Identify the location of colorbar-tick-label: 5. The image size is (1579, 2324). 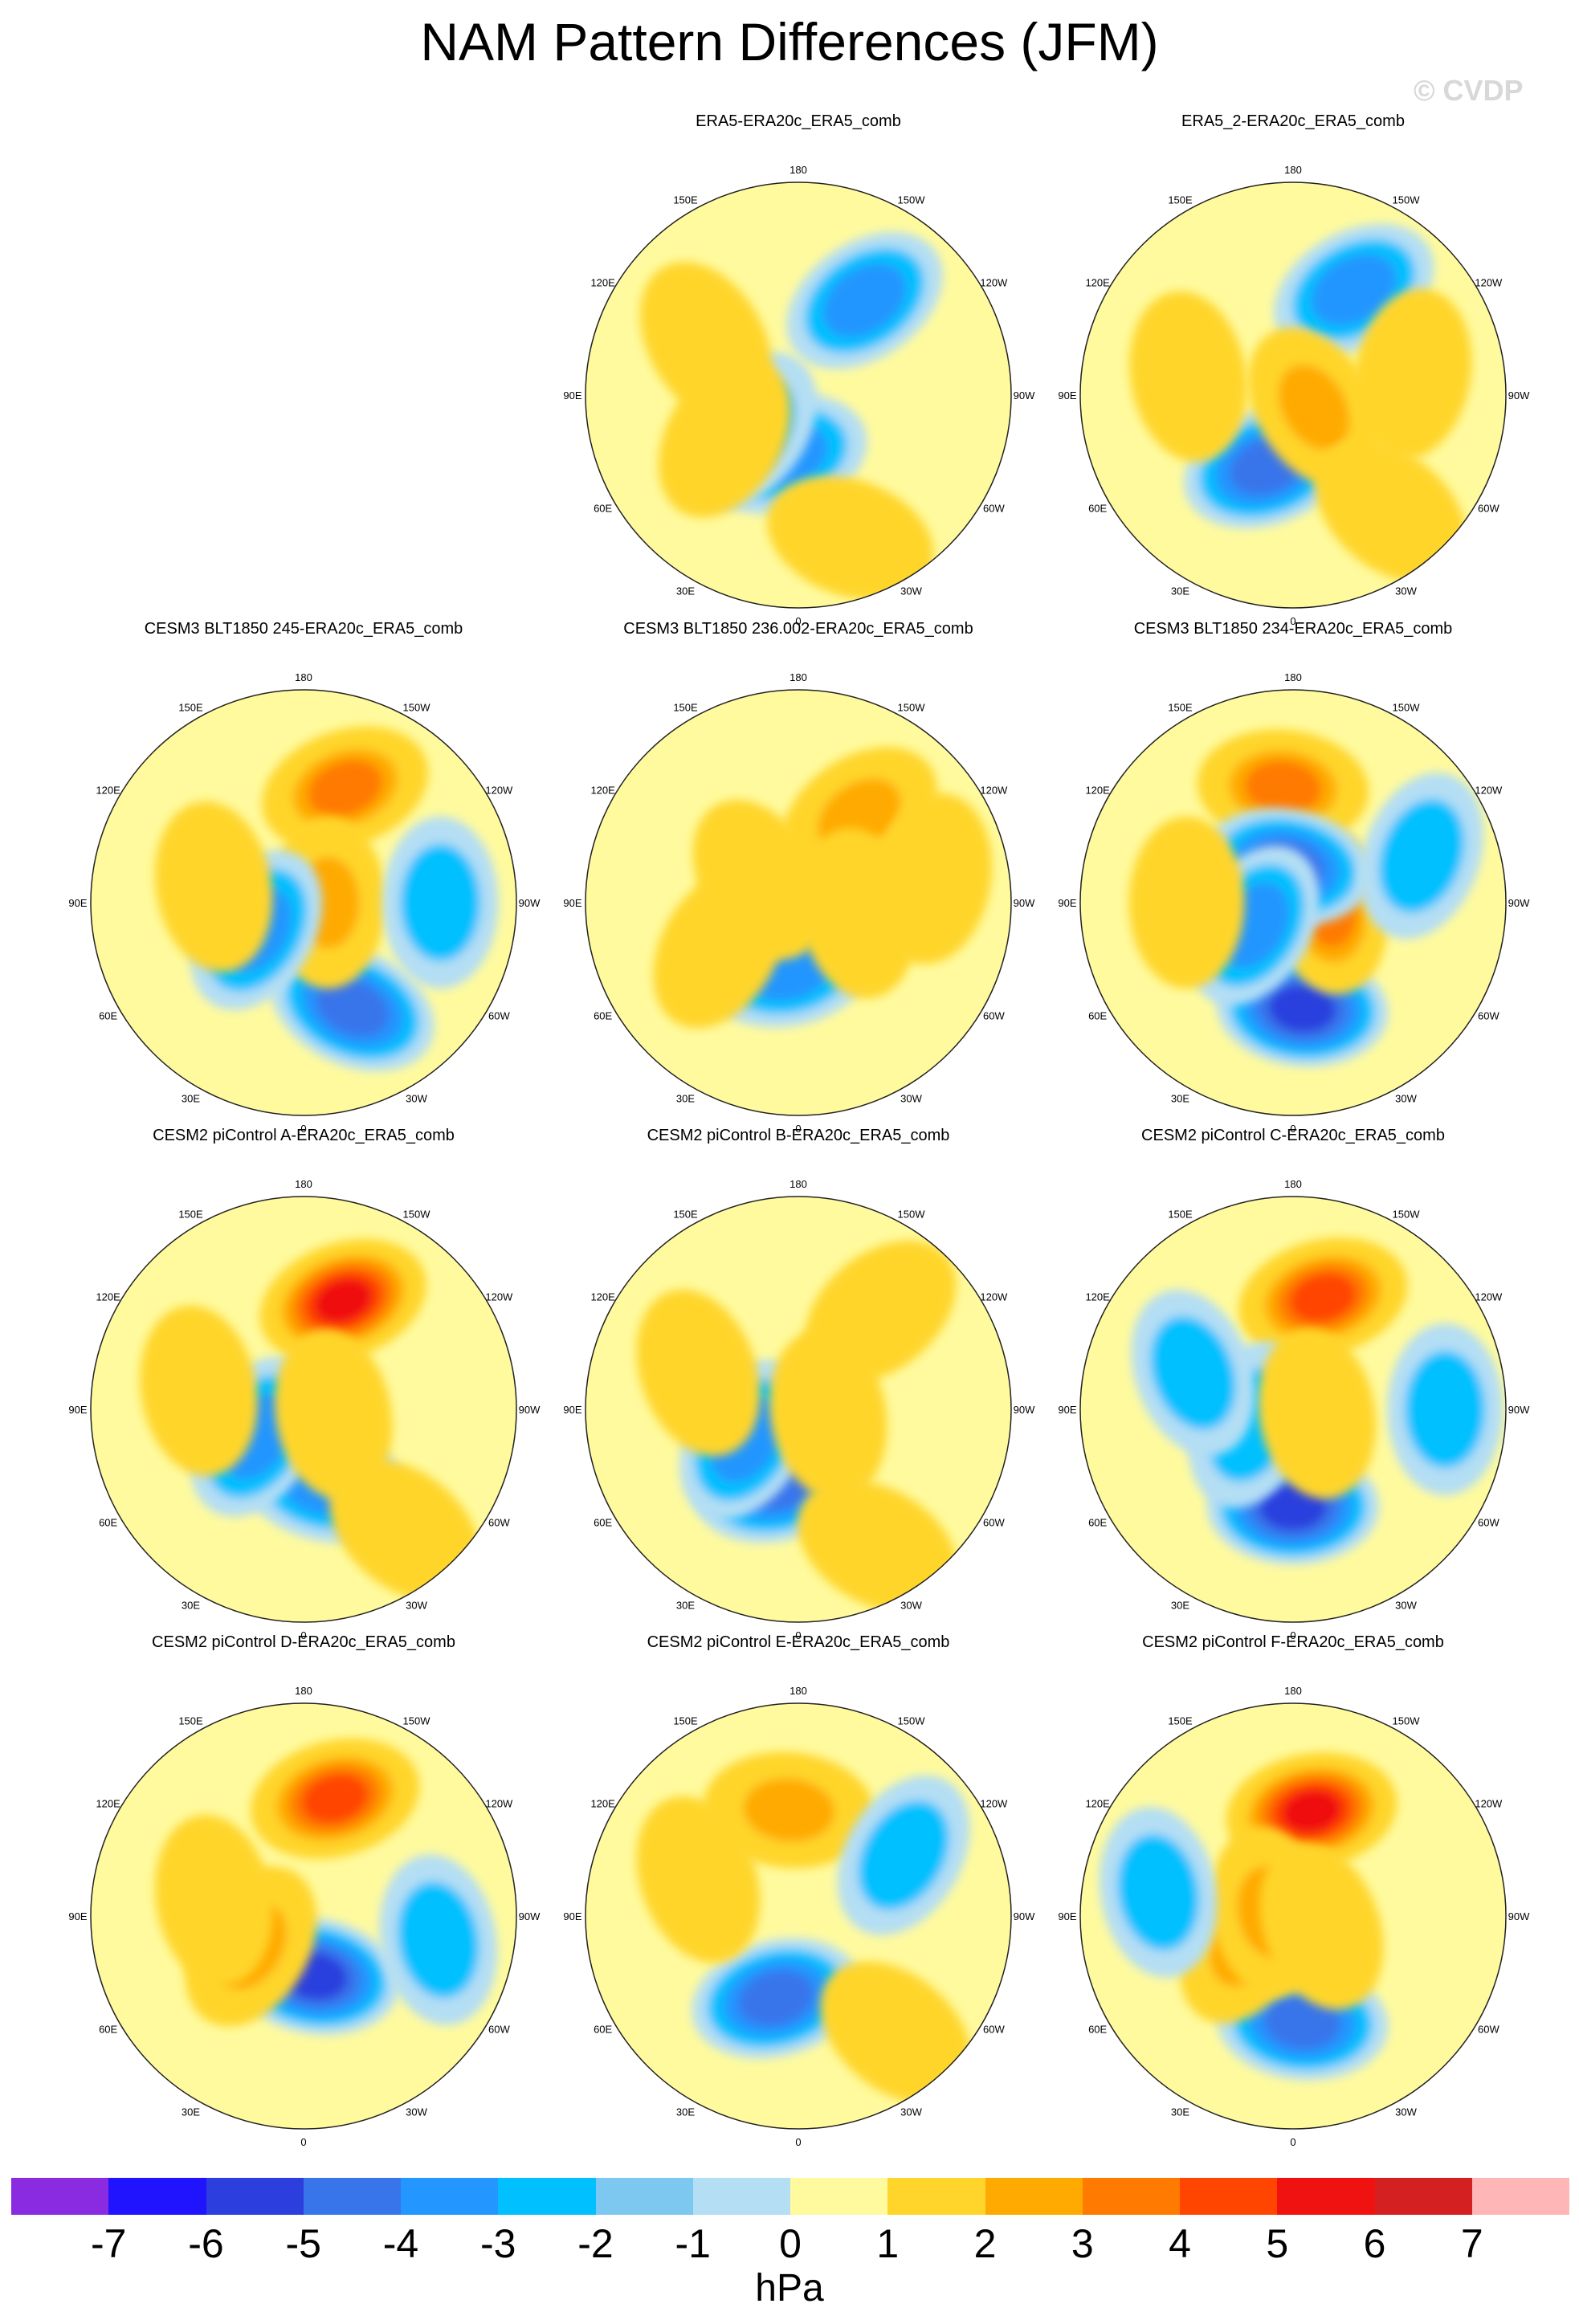
(1277, 2244).